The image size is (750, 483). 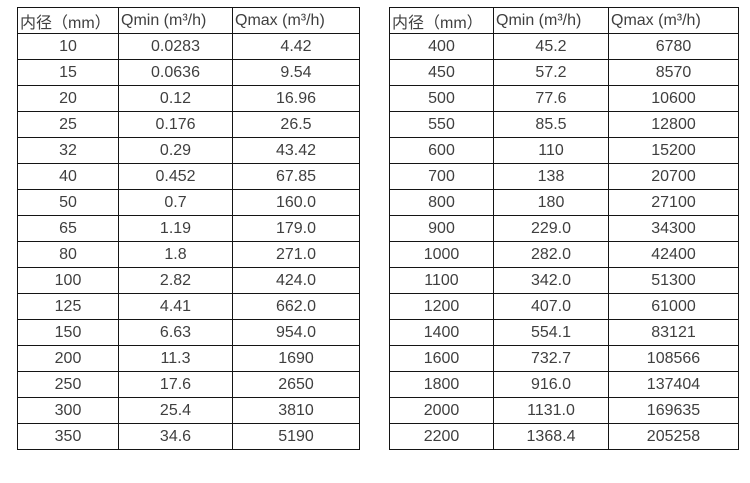 I want to click on column-header: 内径（mm）, so click(x=441, y=20).